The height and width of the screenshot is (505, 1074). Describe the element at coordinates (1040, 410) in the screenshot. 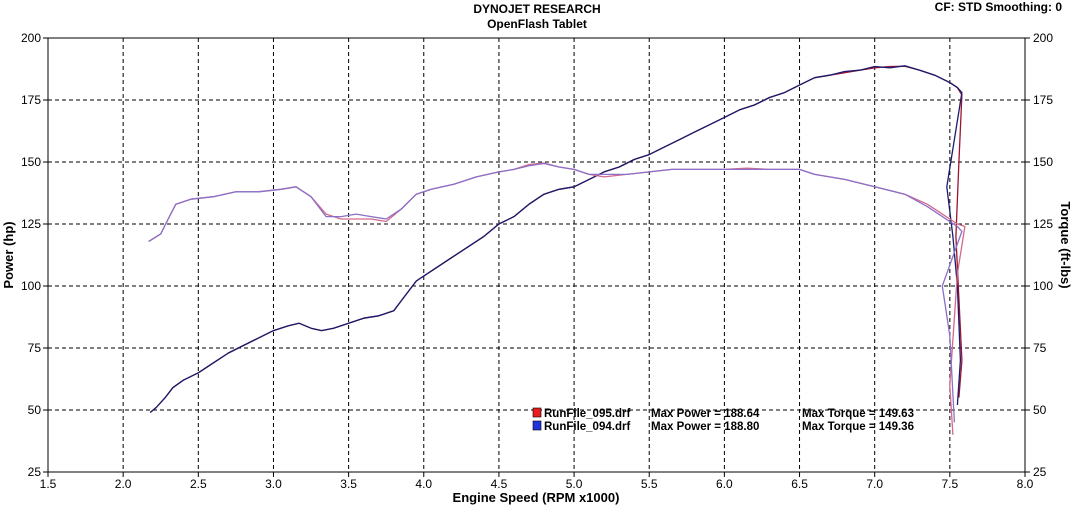

I see `right-y-tick-label: 50` at that location.